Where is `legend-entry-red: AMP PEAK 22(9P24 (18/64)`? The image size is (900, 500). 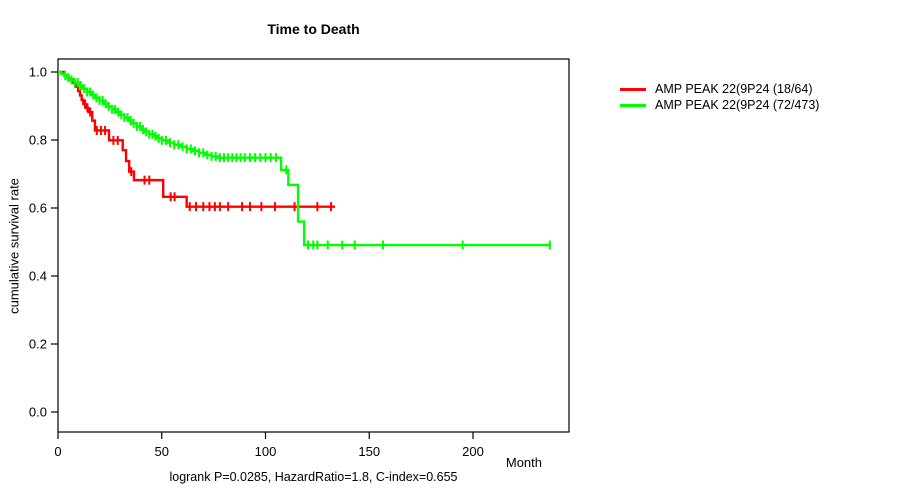
legend-entry-red: AMP PEAK 22(9P24 (18/64) is located at coordinates (719, 89).